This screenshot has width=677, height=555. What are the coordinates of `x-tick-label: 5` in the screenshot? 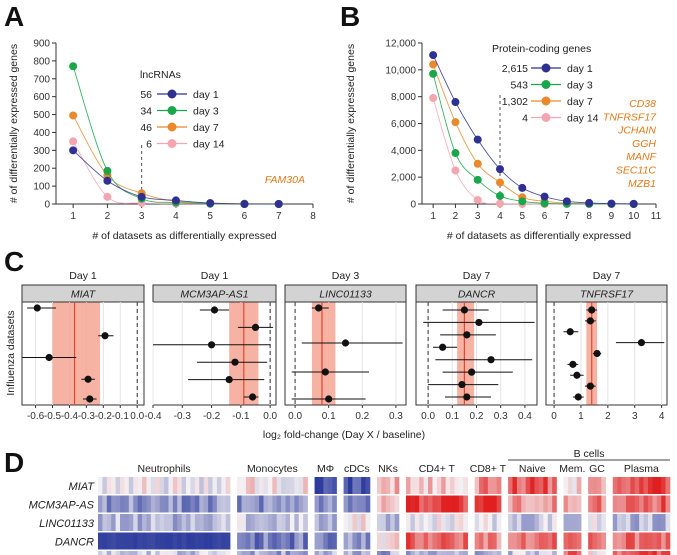 It's located at (210, 216).